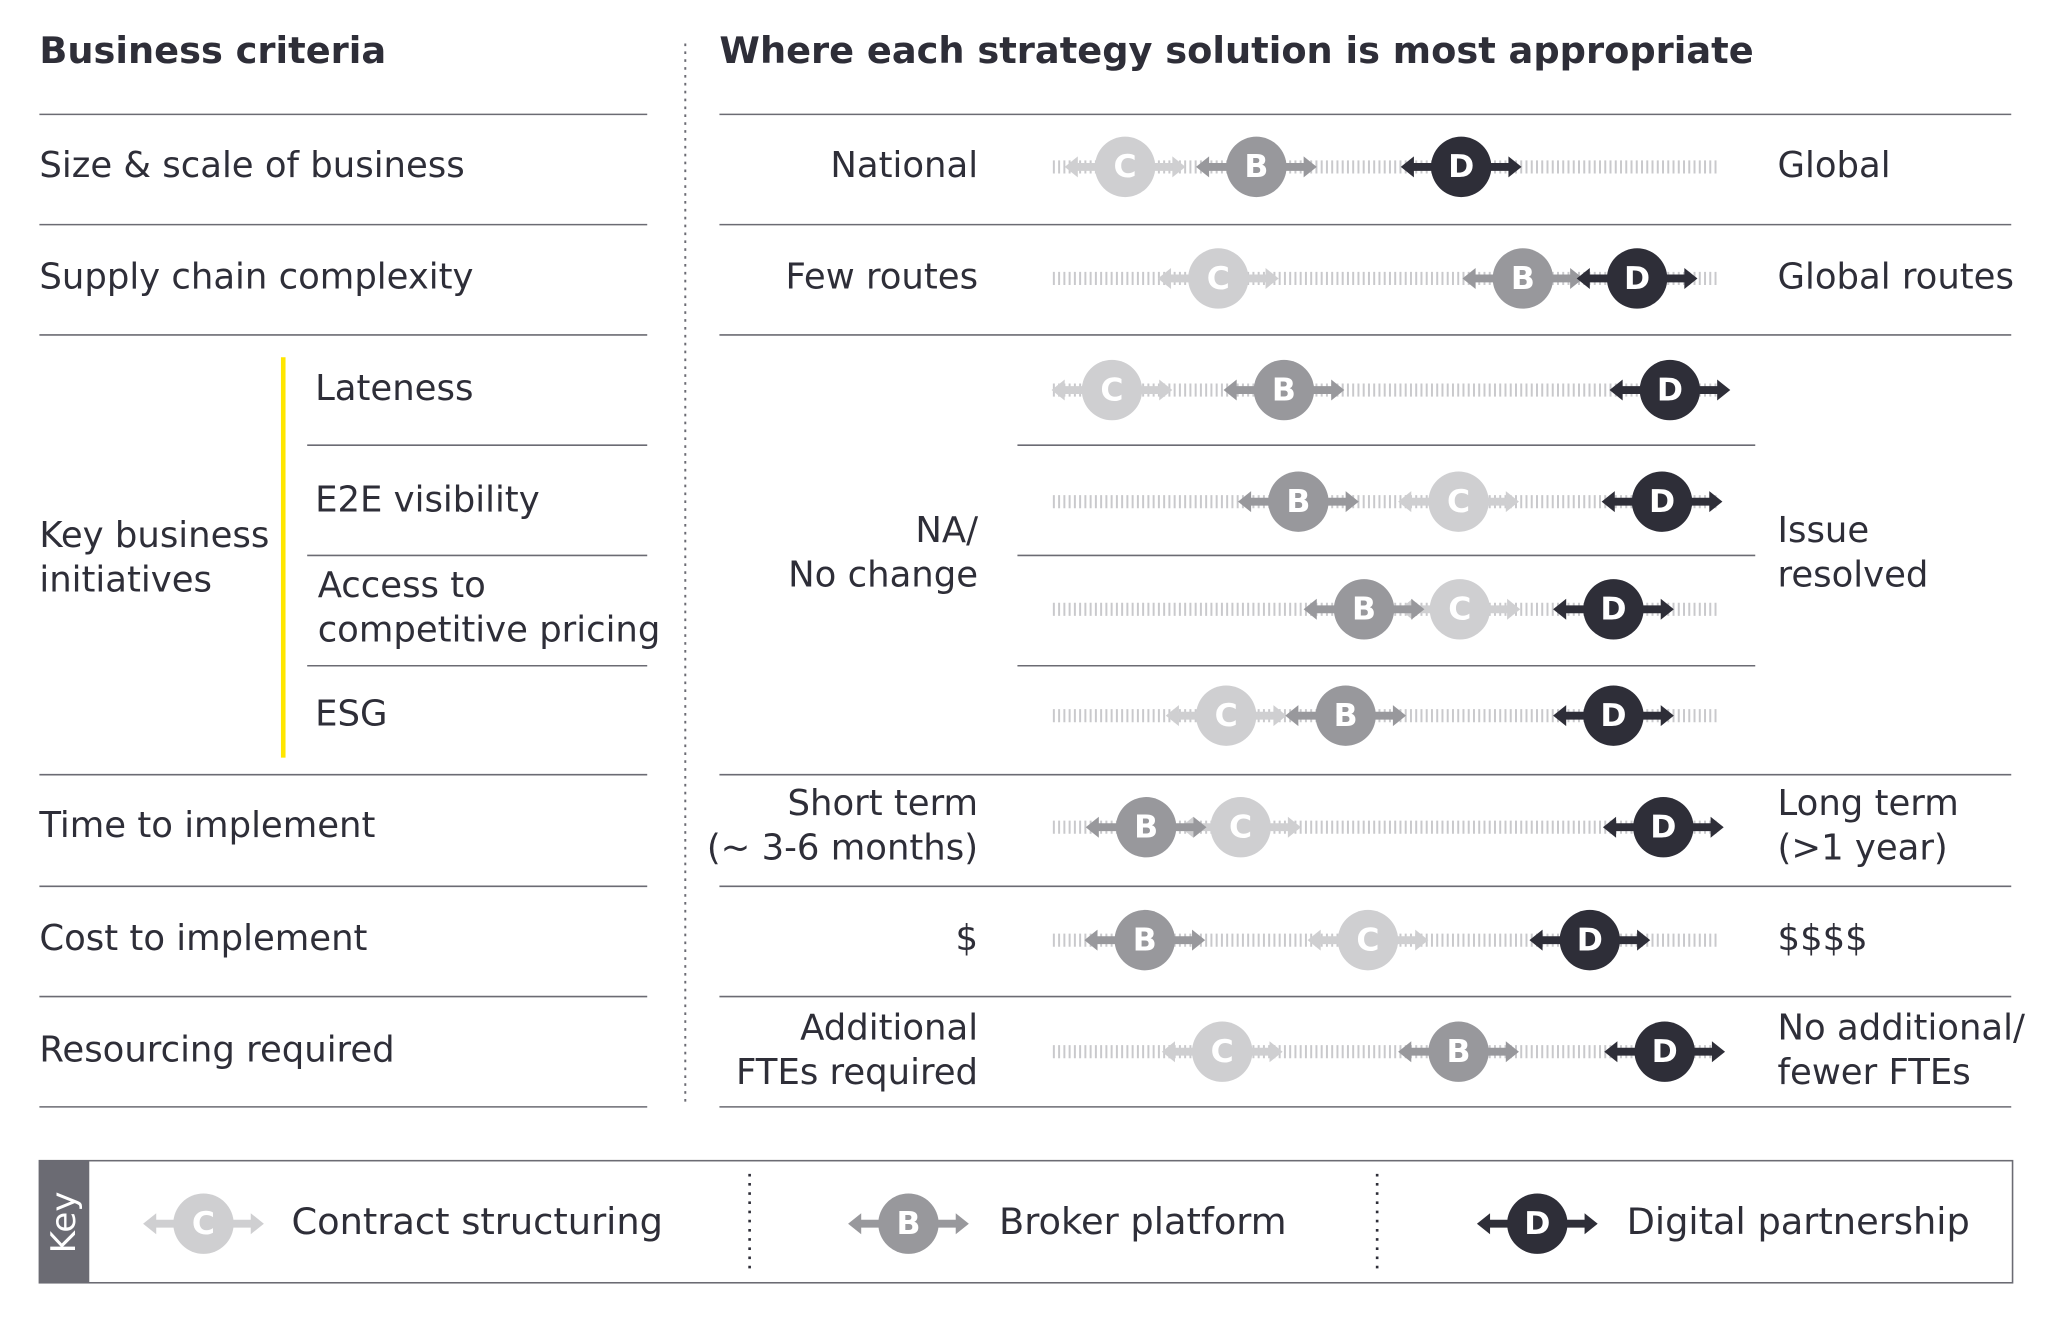  I want to click on low-label: National, so click(904, 165).